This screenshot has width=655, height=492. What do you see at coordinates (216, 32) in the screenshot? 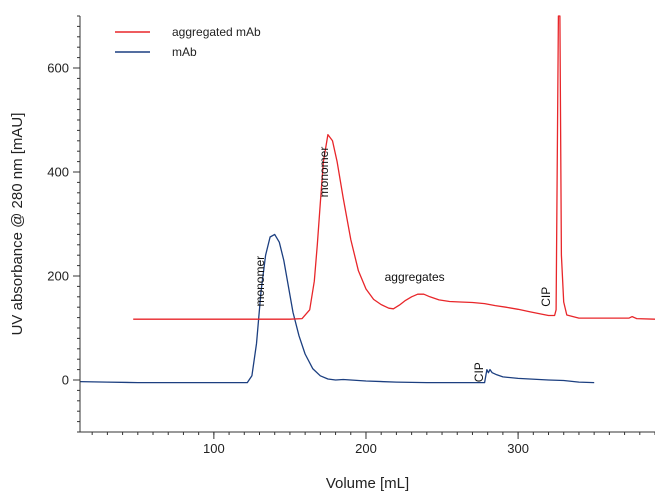
I see `legend-label: aggregated mAb` at bounding box center [216, 32].